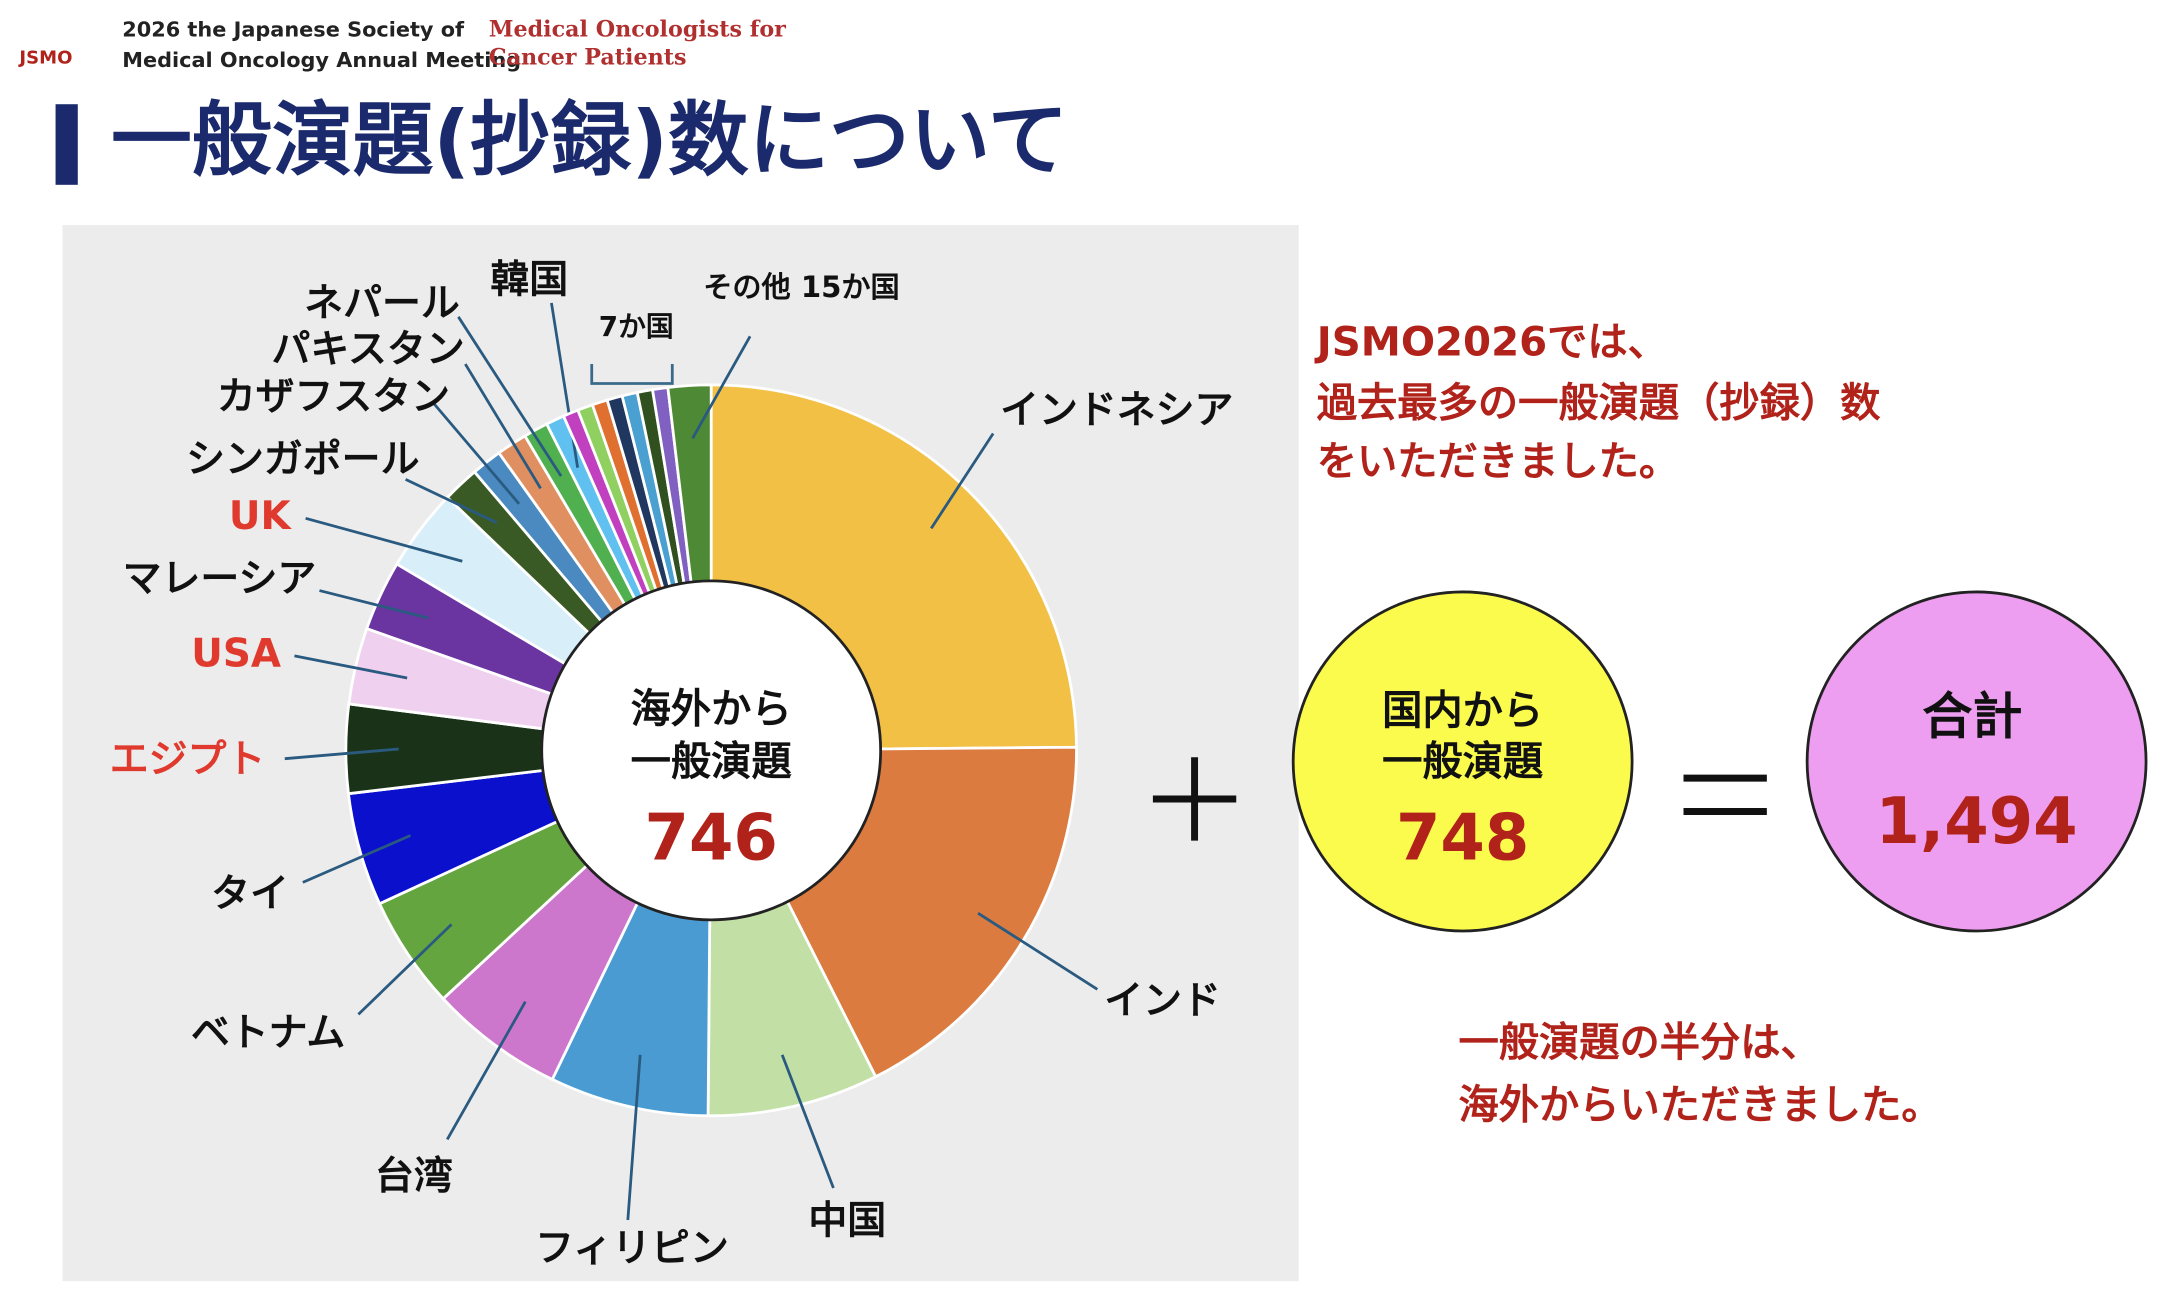 Image resolution: width=2178 pixels, height=1302 pixels. What do you see at coordinates (711, 839) in the screenshot?
I see `center-total: 746` at bounding box center [711, 839].